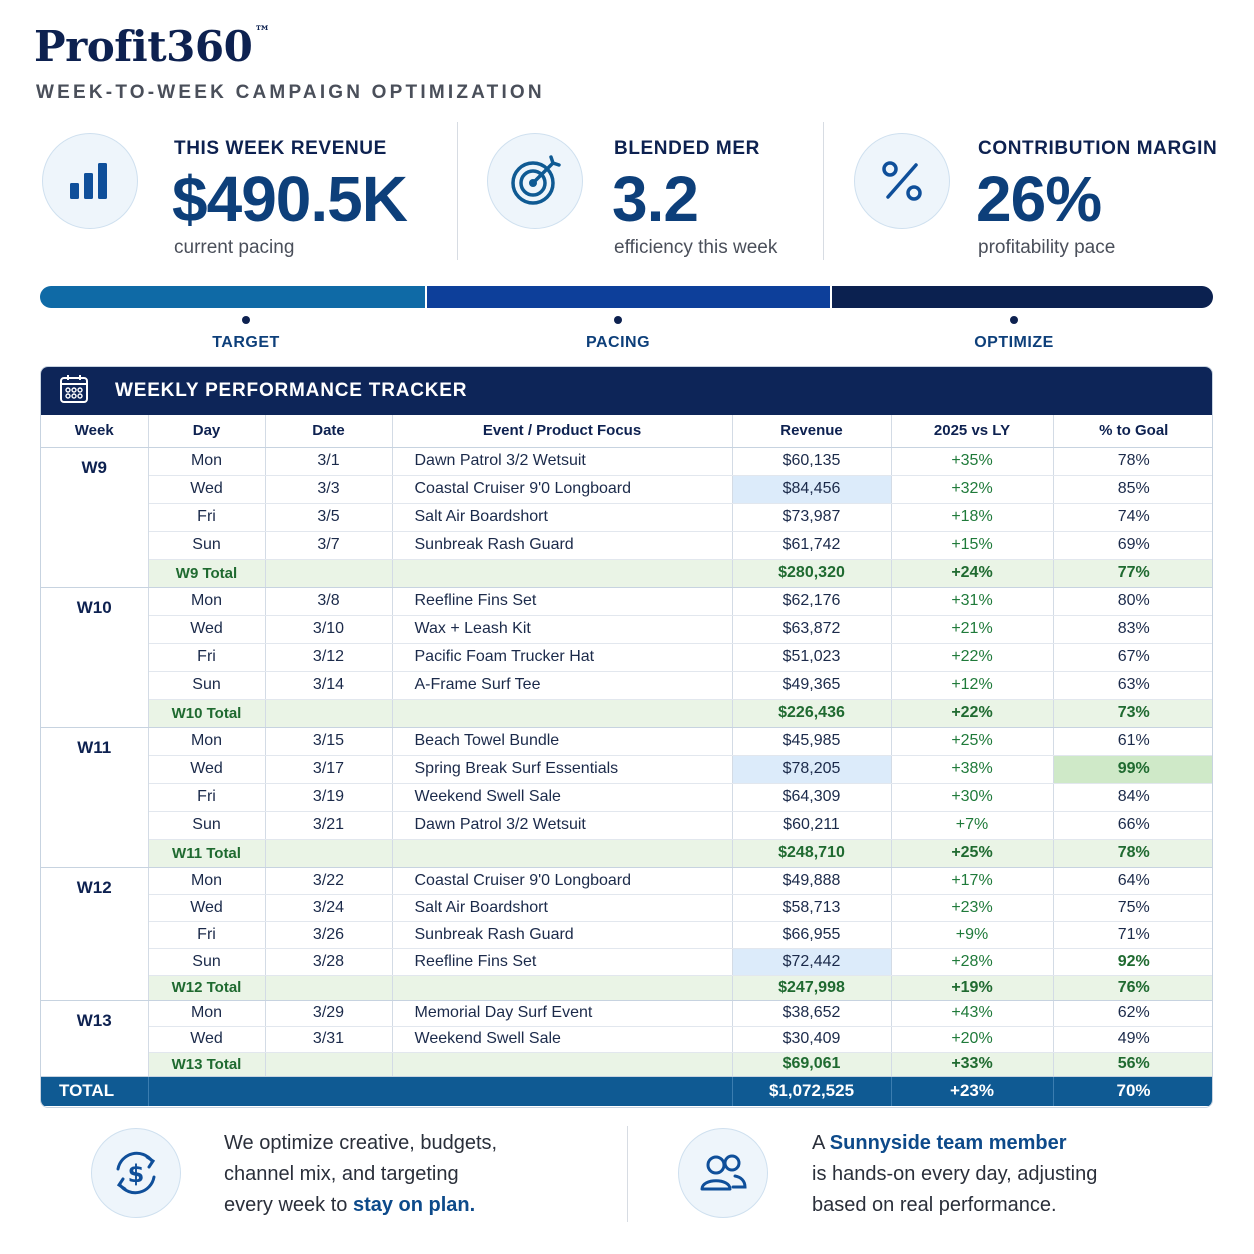  Describe the element at coordinates (234, 247) in the screenshot. I see `kpi-revenue-sub: current pacing` at that location.